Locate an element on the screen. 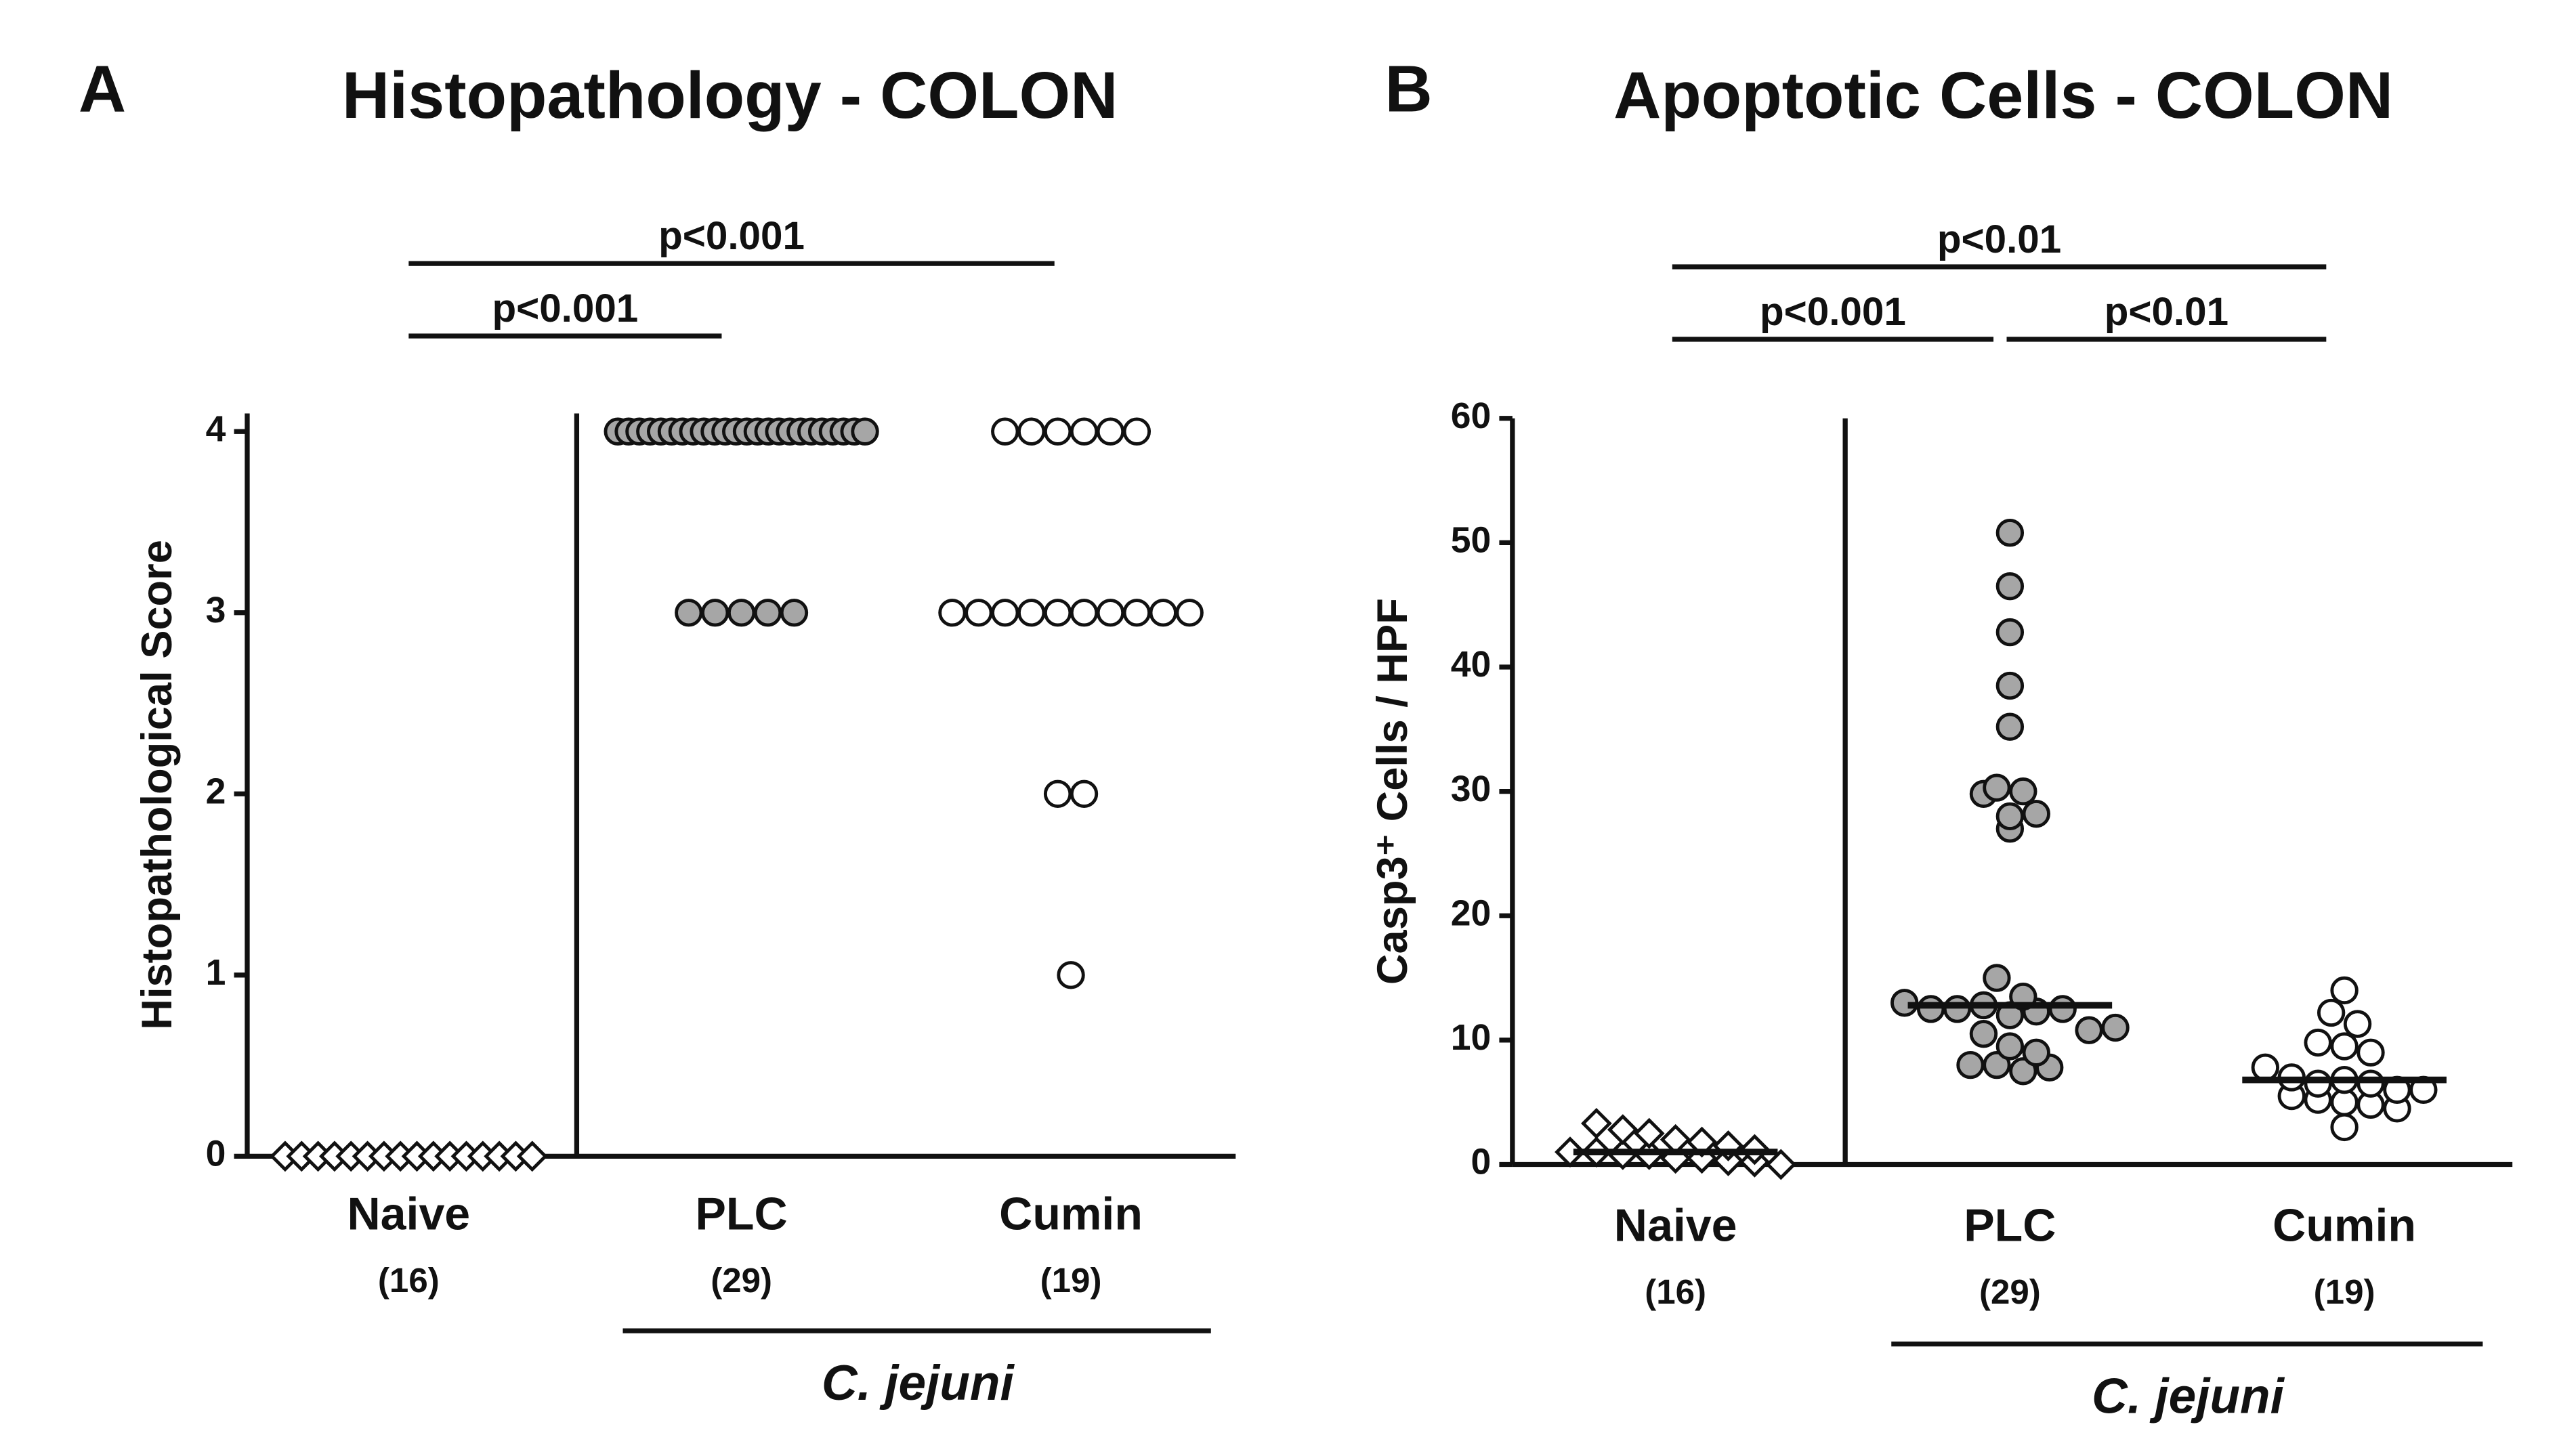 The image size is (2557, 1456). chart-title: Histopathology - COLON is located at coordinates (730, 95).